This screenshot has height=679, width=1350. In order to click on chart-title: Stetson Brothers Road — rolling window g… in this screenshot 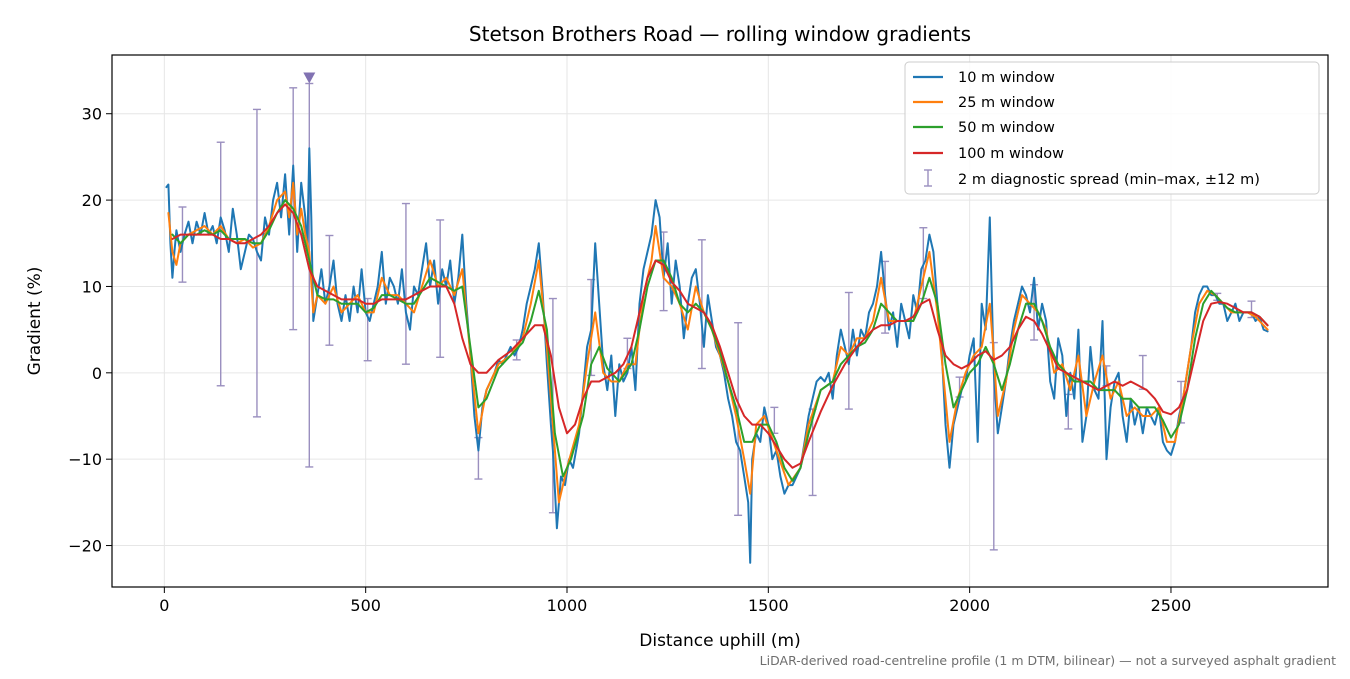, I will do `click(720, 34)`.